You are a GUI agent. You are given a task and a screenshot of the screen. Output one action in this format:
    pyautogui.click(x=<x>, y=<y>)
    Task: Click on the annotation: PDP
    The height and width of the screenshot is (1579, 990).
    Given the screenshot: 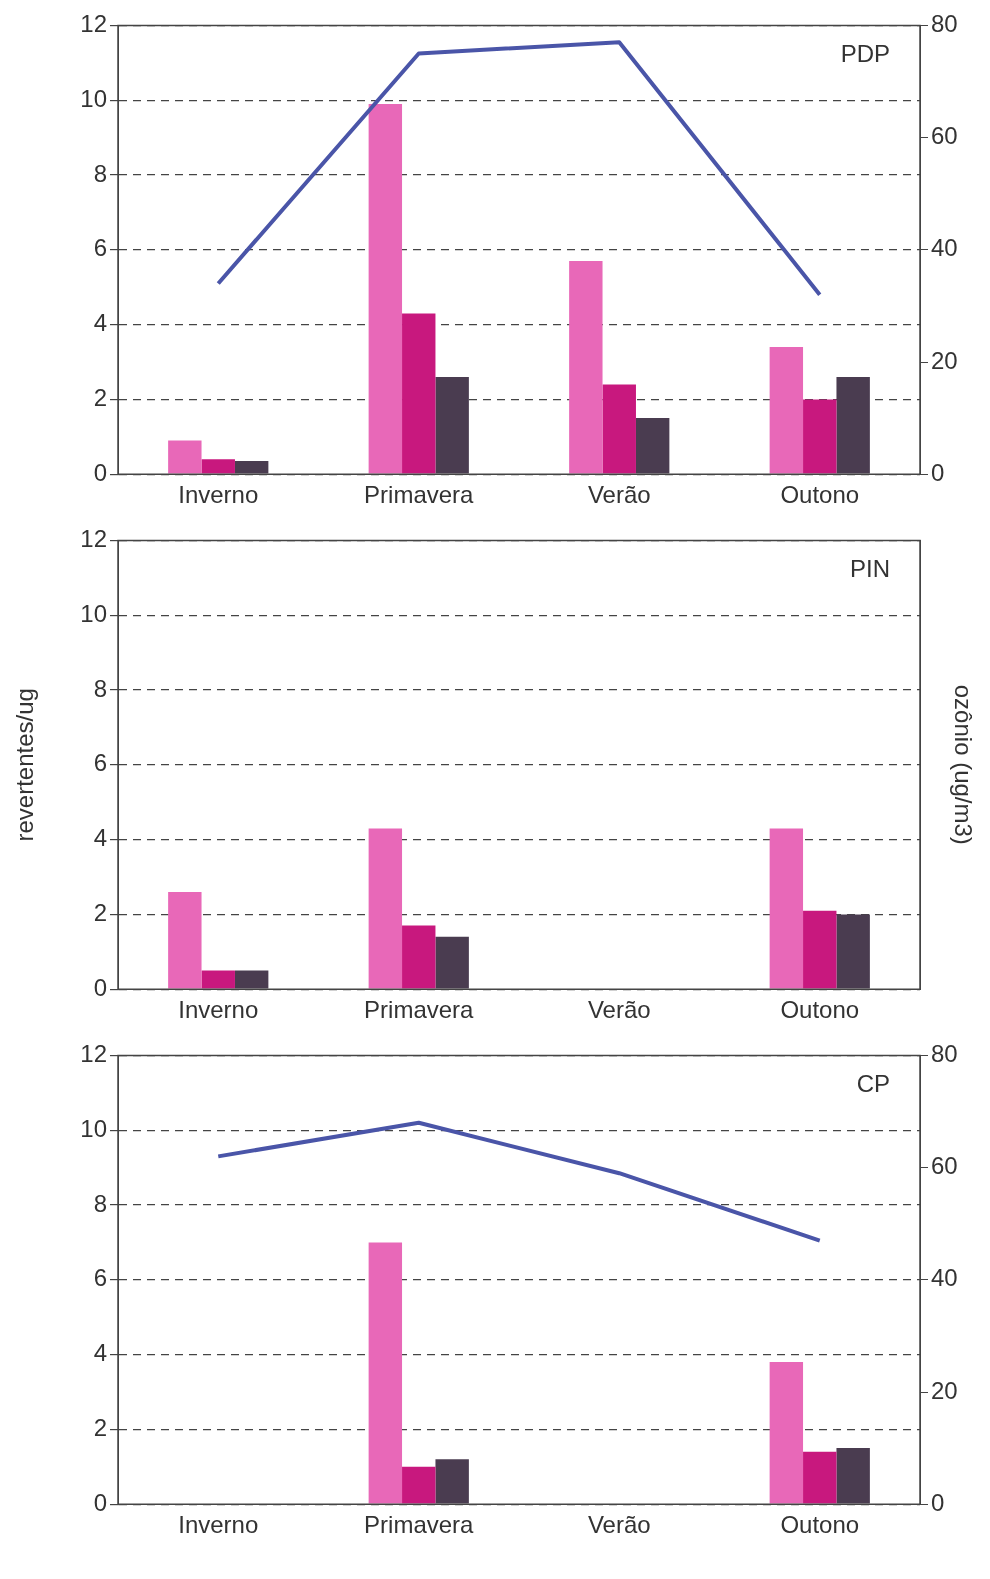 What is the action you would take?
    pyautogui.click(x=865, y=54)
    